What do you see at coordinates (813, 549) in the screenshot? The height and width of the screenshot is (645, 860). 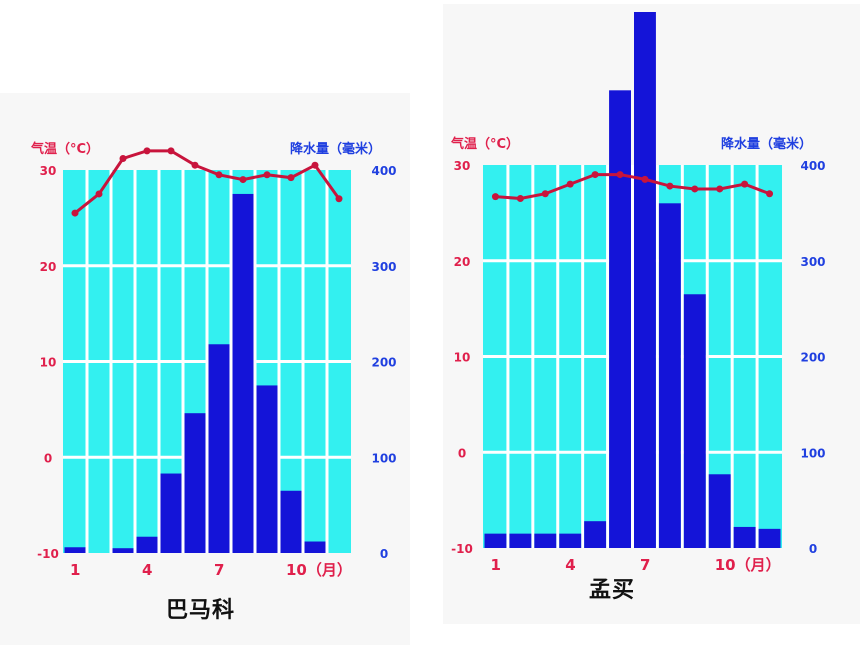 I see `mumbai-precip-tick: 0` at bounding box center [813, 549].